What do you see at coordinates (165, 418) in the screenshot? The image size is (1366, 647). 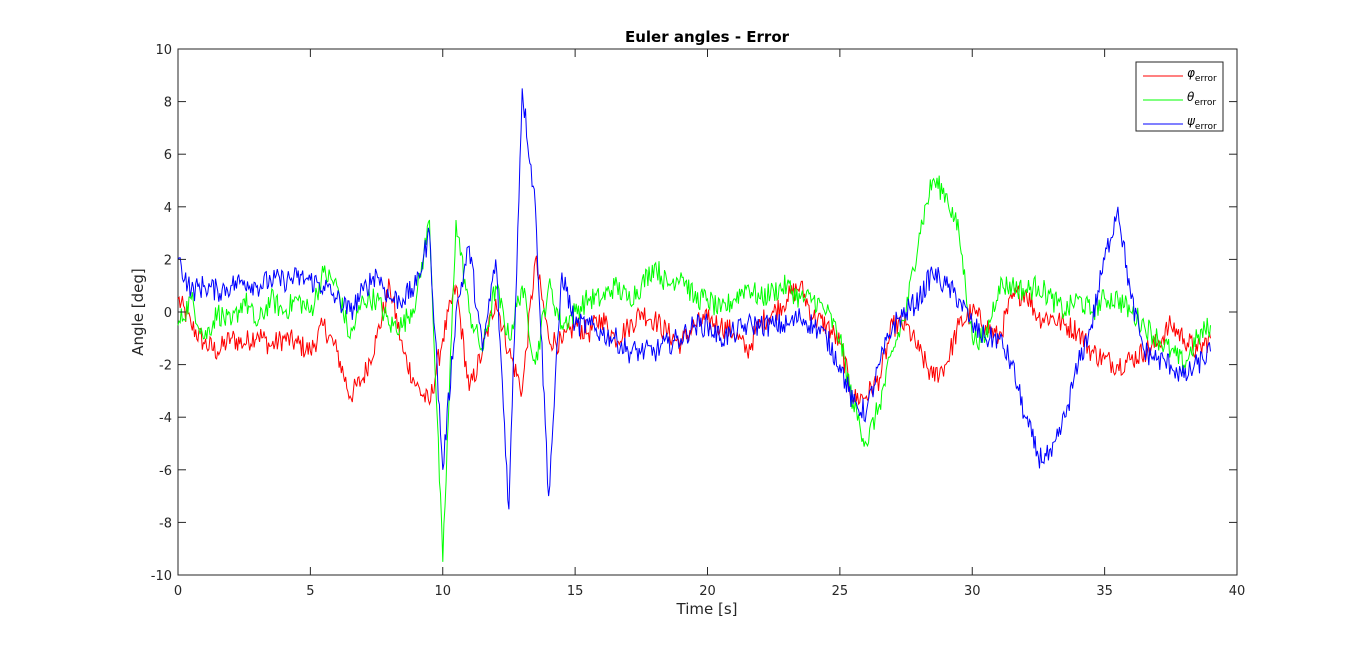 I see `y-tick-label: -4` at bounding box center [165, 418].